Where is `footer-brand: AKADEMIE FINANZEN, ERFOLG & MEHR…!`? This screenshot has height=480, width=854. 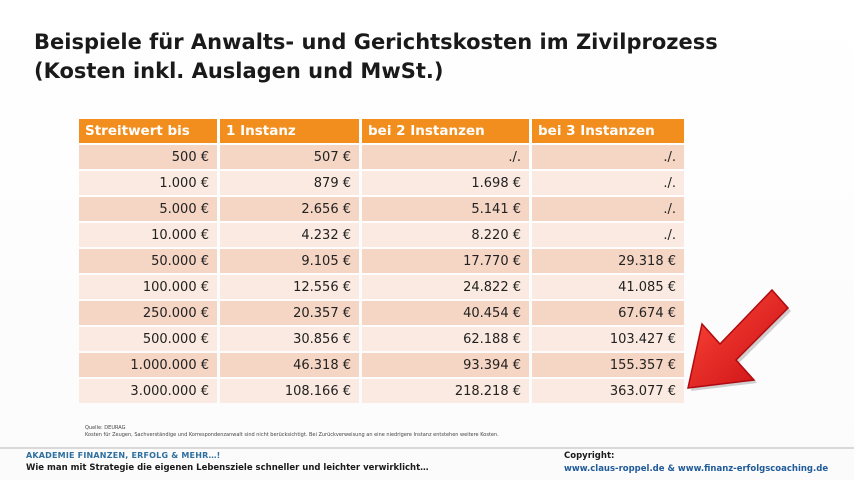
footer-brand: AKADEMIE FINANZEN, ERFOLG & MEHR…! is located at coordinates (123, 455).